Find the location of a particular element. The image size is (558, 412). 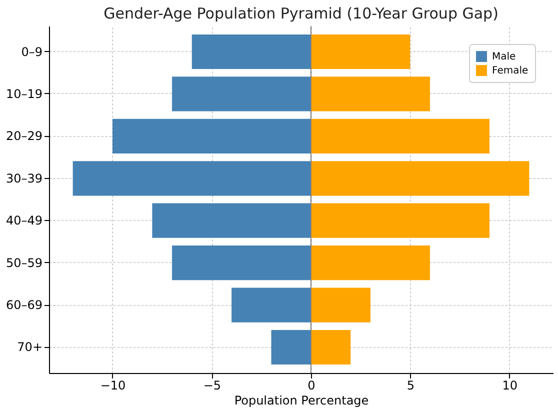

x-tick-label: −10 is located at coordinates (113, 385).